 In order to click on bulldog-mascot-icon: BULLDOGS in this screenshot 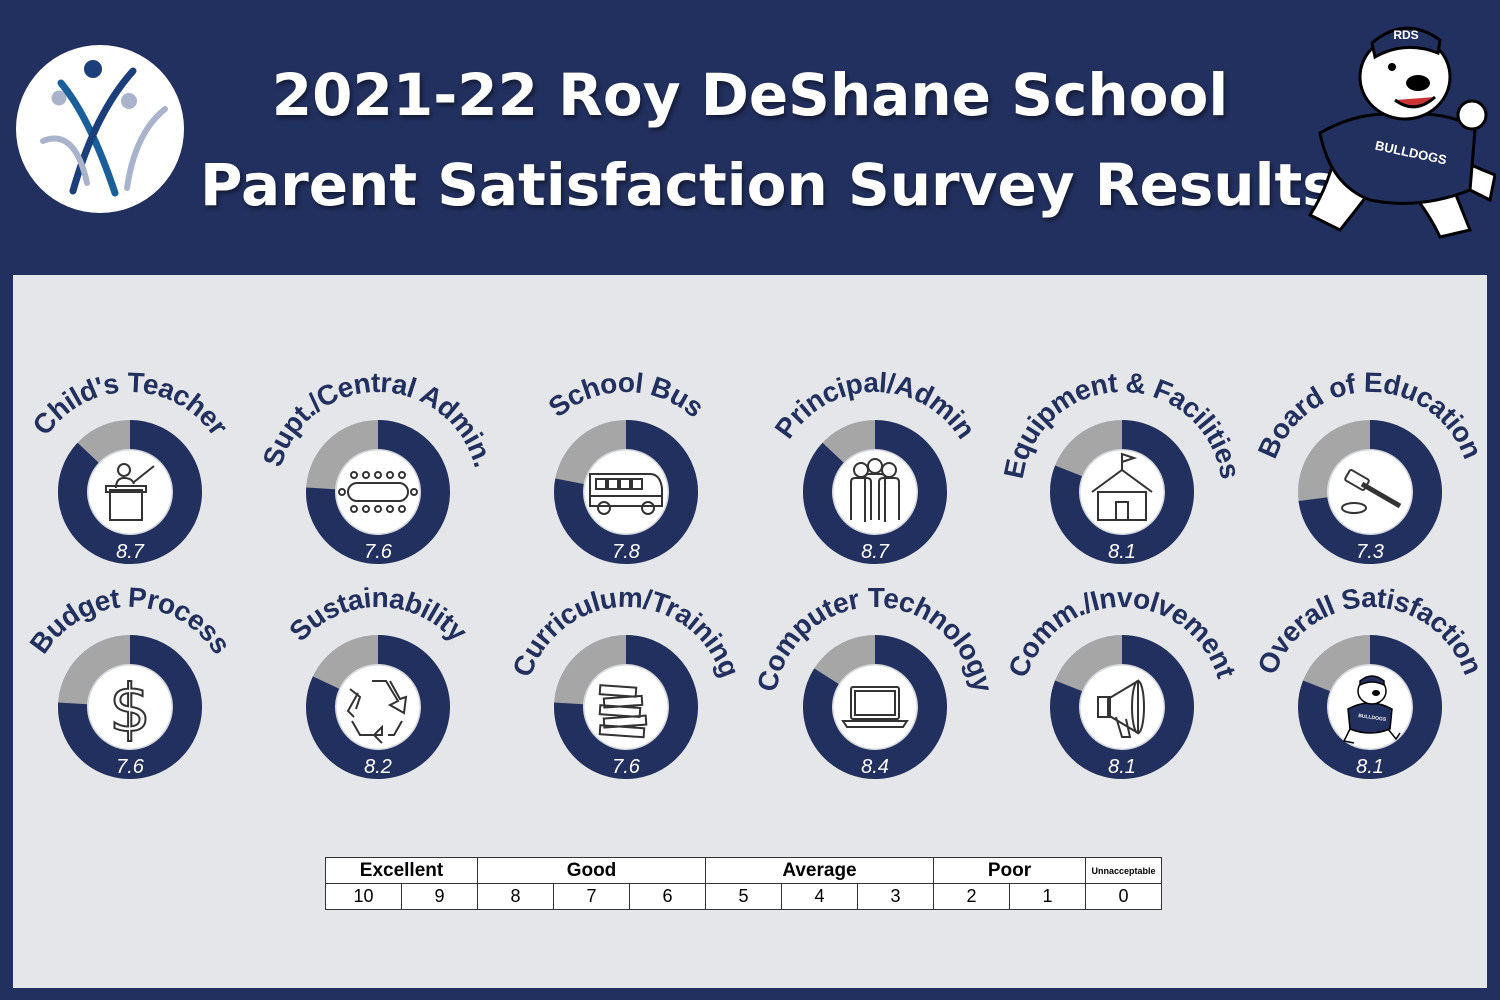, I will do `click(1371, 709)`.